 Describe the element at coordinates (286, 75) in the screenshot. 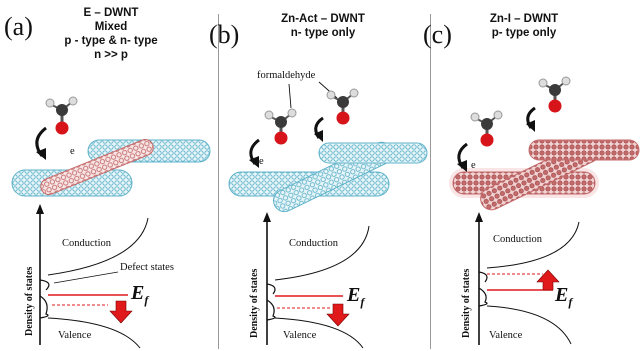

I see `formaldehyde-label: formaldehyde` at that location.